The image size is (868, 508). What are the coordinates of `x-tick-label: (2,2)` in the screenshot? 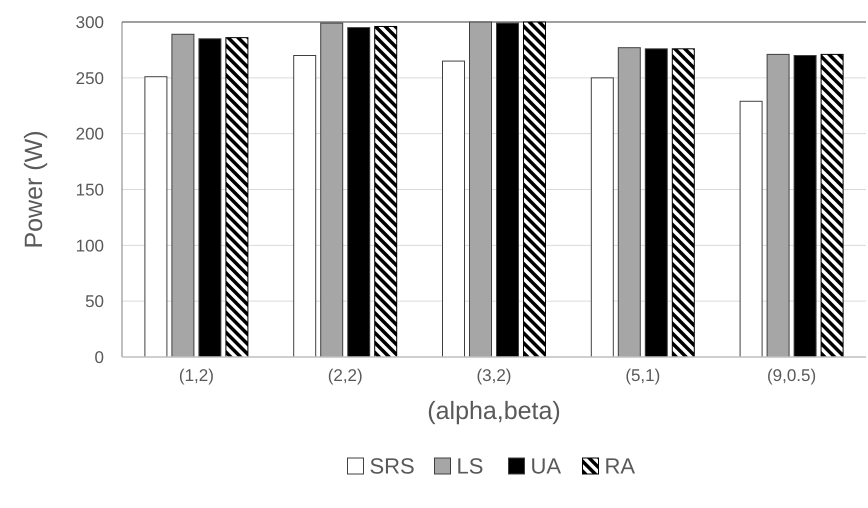 It's located at (345, 375).